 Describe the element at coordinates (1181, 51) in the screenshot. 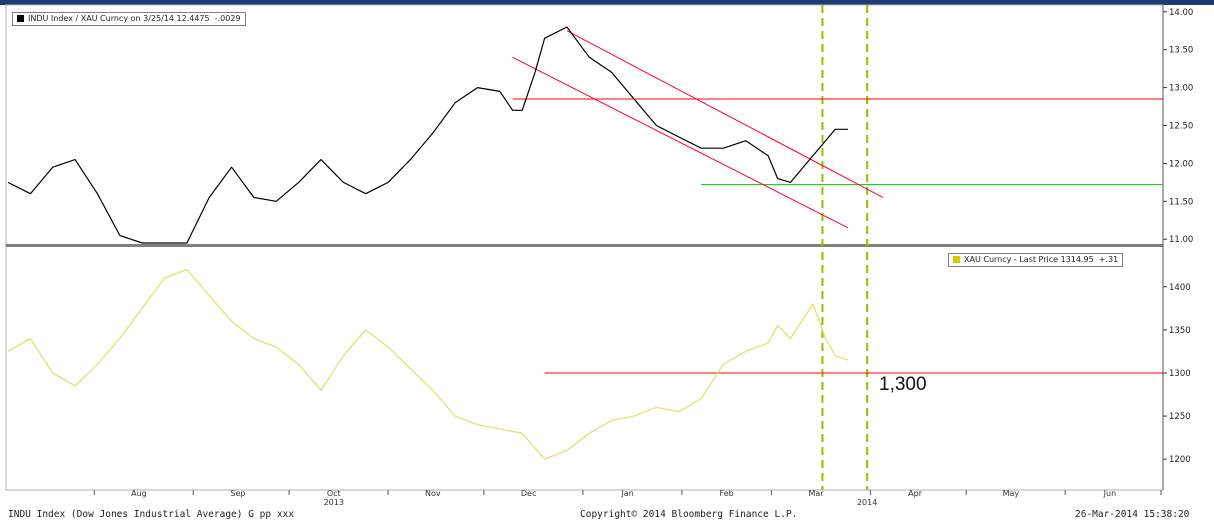

I see `y-tick-label: 13.50` at that location.